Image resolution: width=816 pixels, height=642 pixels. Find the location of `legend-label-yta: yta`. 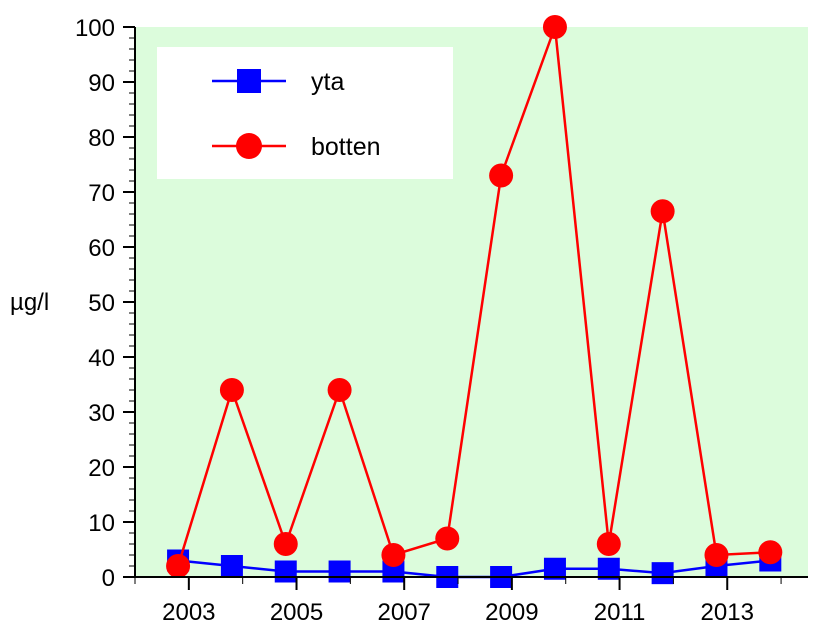

legend-label-yta: yta is located at coordinates (327, 82).